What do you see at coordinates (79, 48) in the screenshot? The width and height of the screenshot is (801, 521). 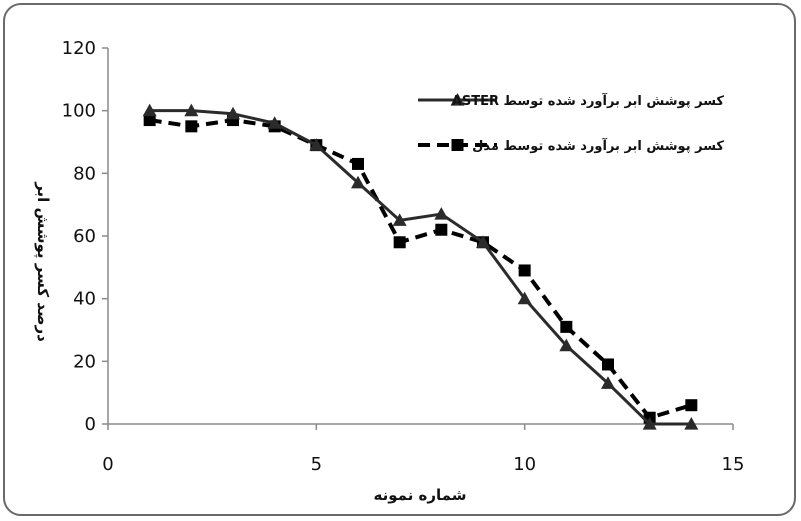 I see `y-tick-label: 120` at bounding box center [79, 48].